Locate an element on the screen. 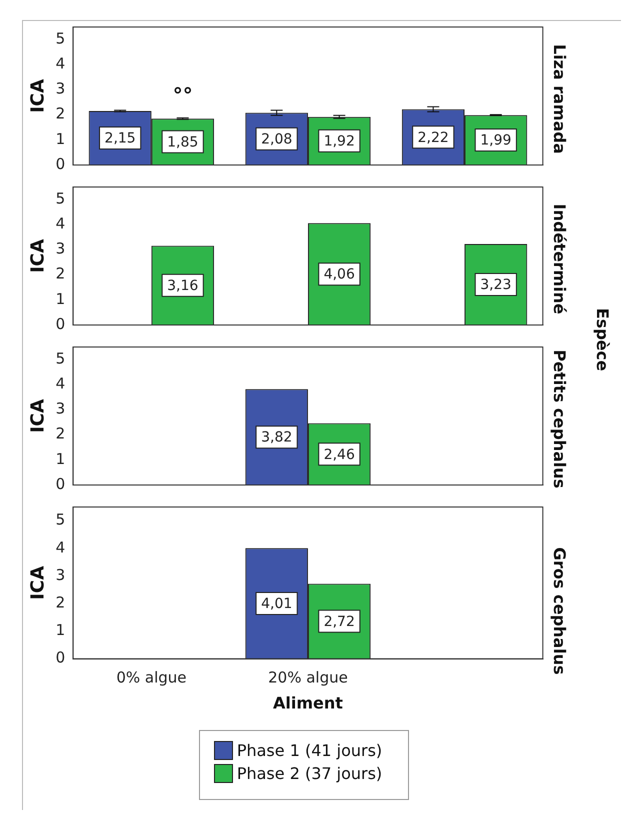 Image resolution: width=629 pixels, height=818 pixels. data-label: 2,72 is located at coordinates (339, 622).